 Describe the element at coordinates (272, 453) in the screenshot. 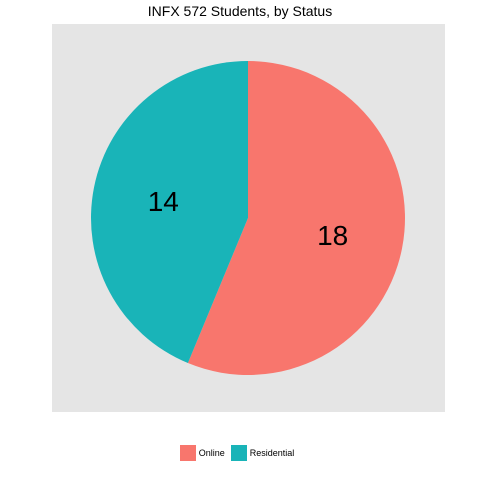

I see `legend-label-residential: Residential` at that location.